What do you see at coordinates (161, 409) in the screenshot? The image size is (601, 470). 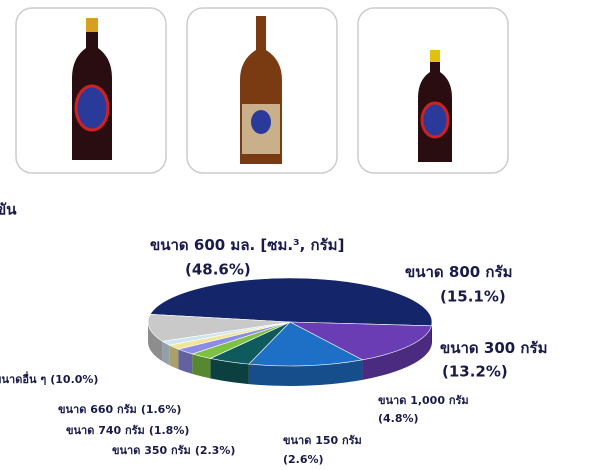 I see `value-label: (1.6%)` at bounding box center [161, 409].